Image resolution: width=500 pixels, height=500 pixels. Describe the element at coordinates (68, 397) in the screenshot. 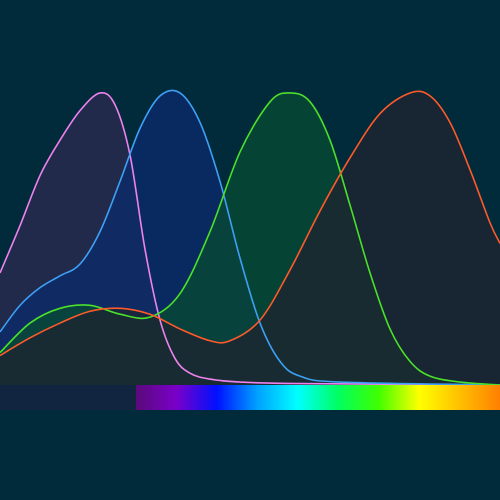

I see `spectrum-bar-dark-segment` at that location.